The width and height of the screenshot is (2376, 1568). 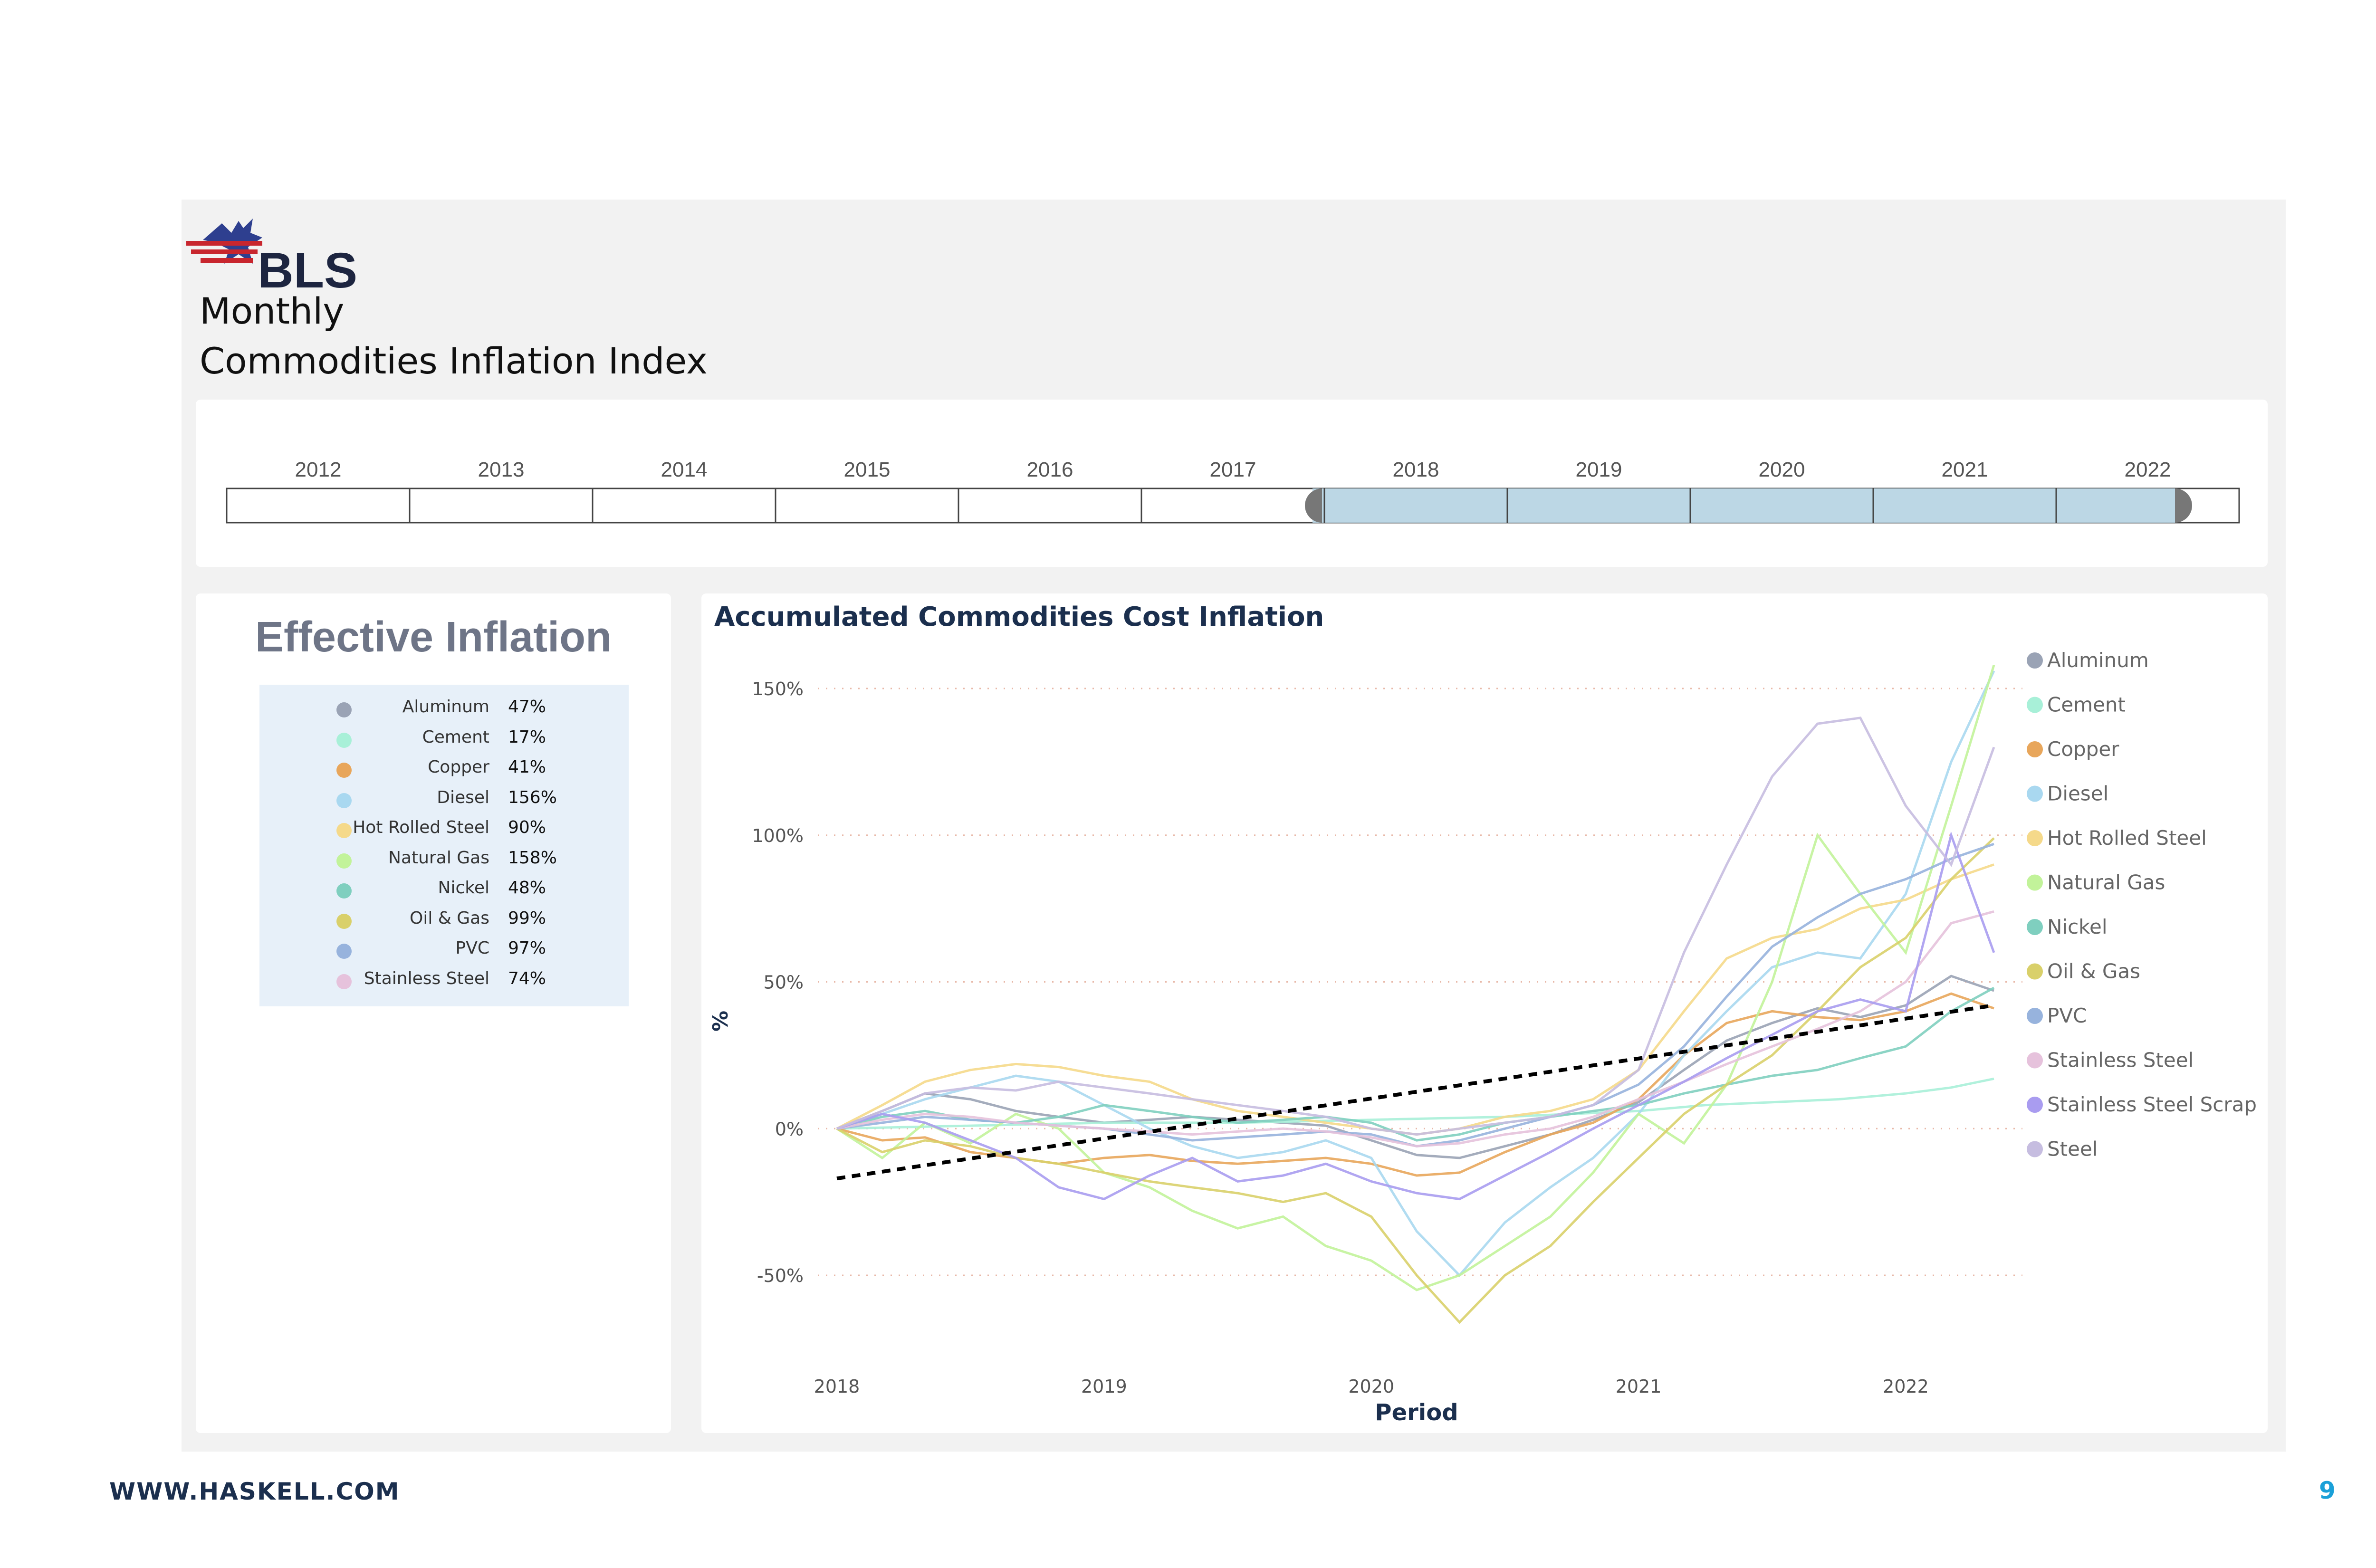 What do you see at coordinates (254, 1492) in the screenshot?
I see `footer-url: WWW.HASKELL.COM` at bounding box center [254, 1492].